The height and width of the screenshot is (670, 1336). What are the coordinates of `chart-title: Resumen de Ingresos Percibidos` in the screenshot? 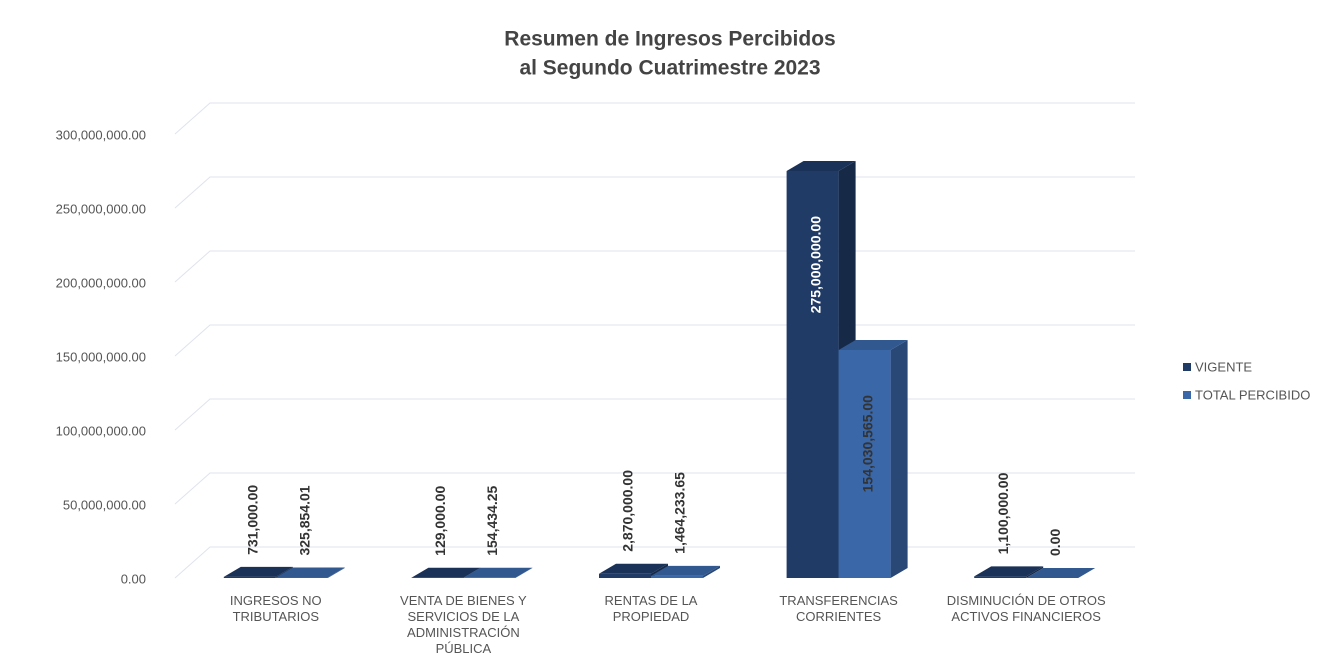 It's located at (669, 39).